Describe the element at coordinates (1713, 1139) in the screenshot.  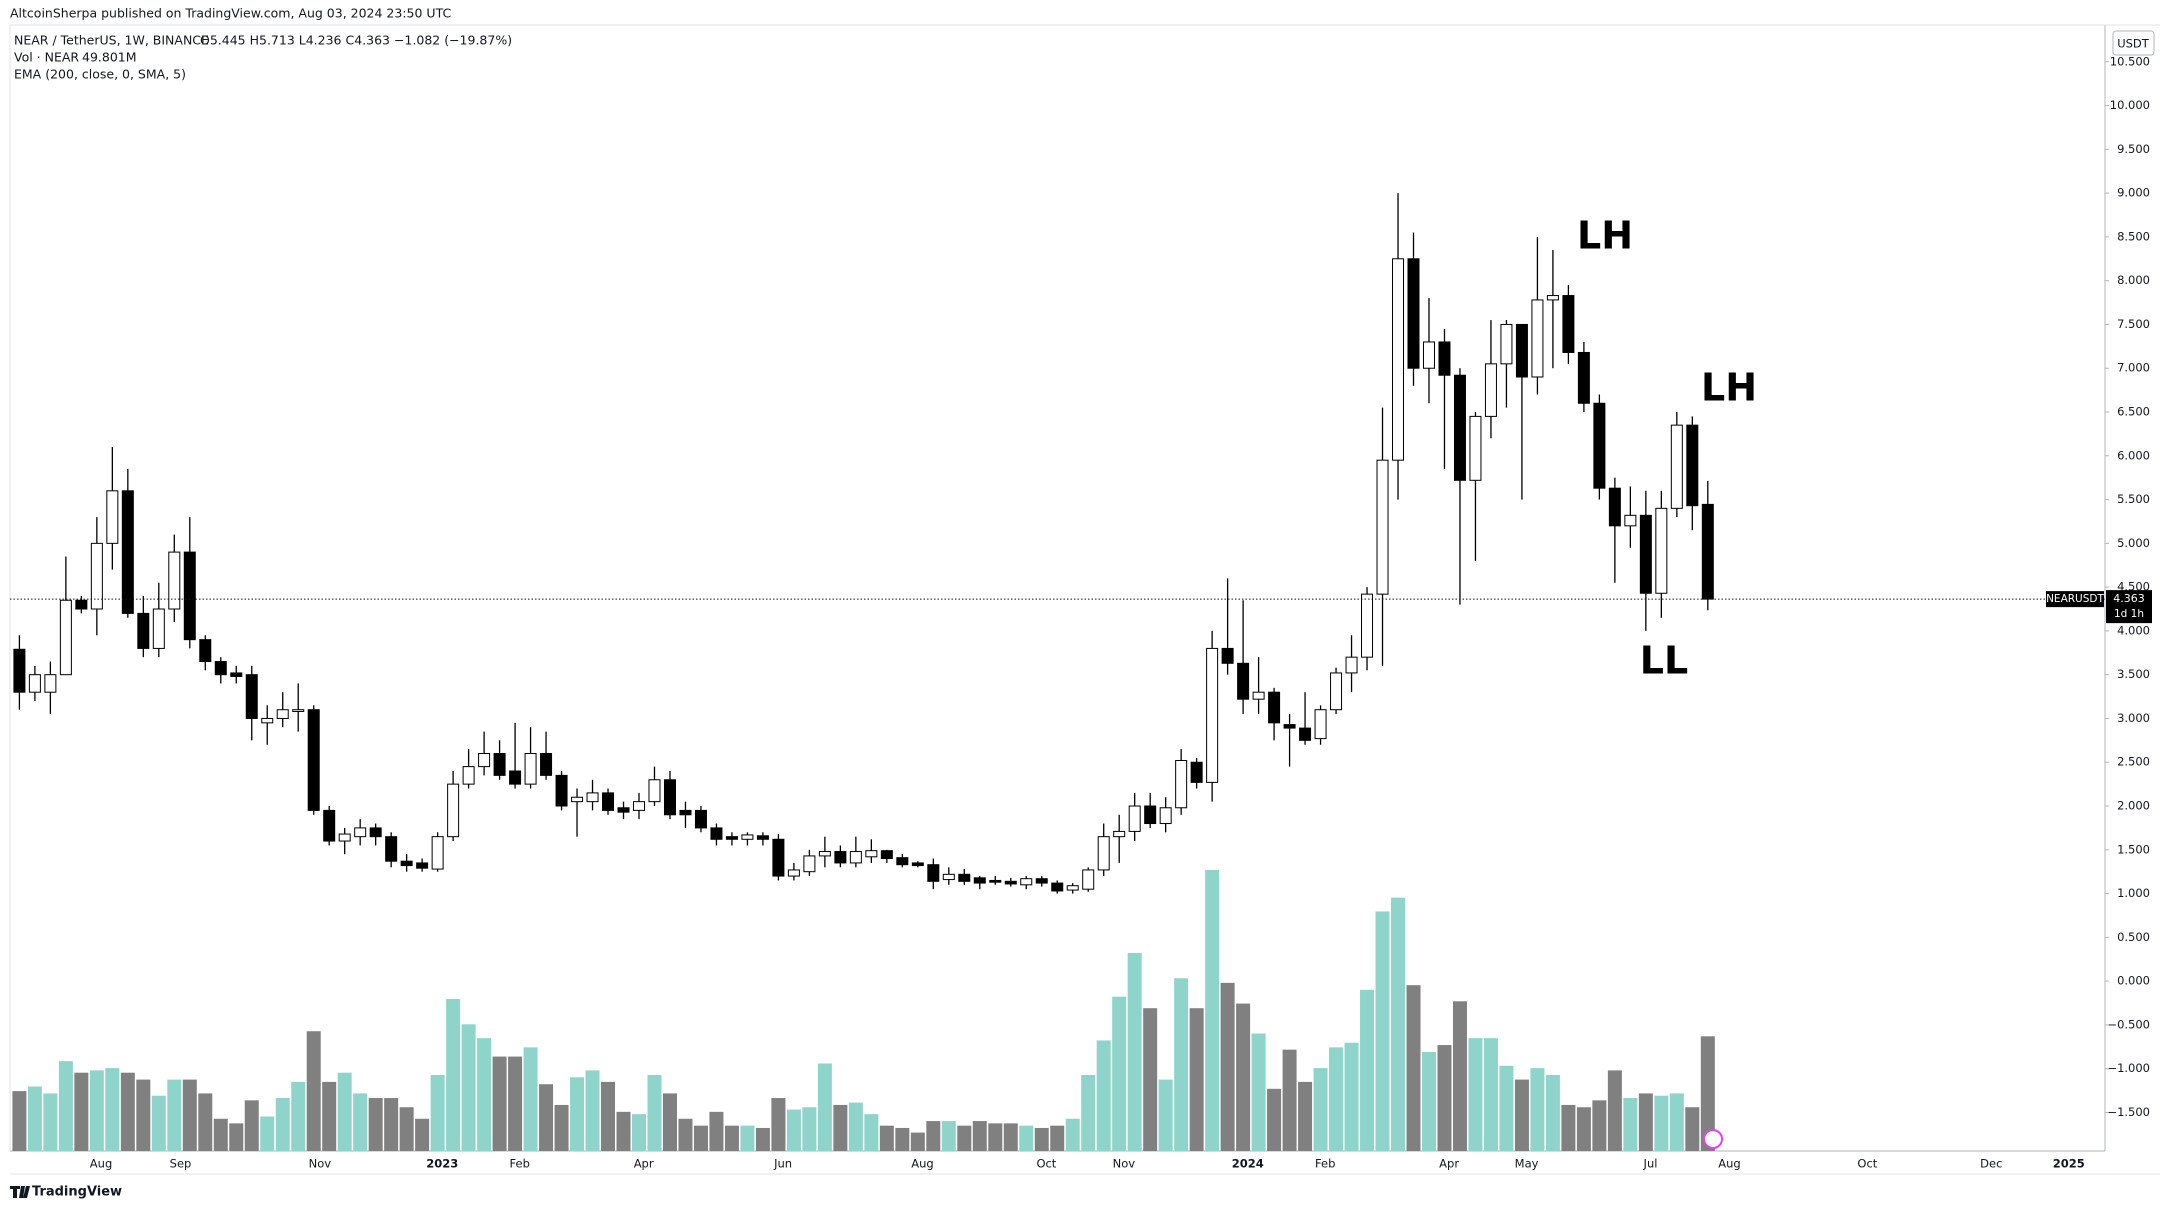
I see `alert-icon` at that location.